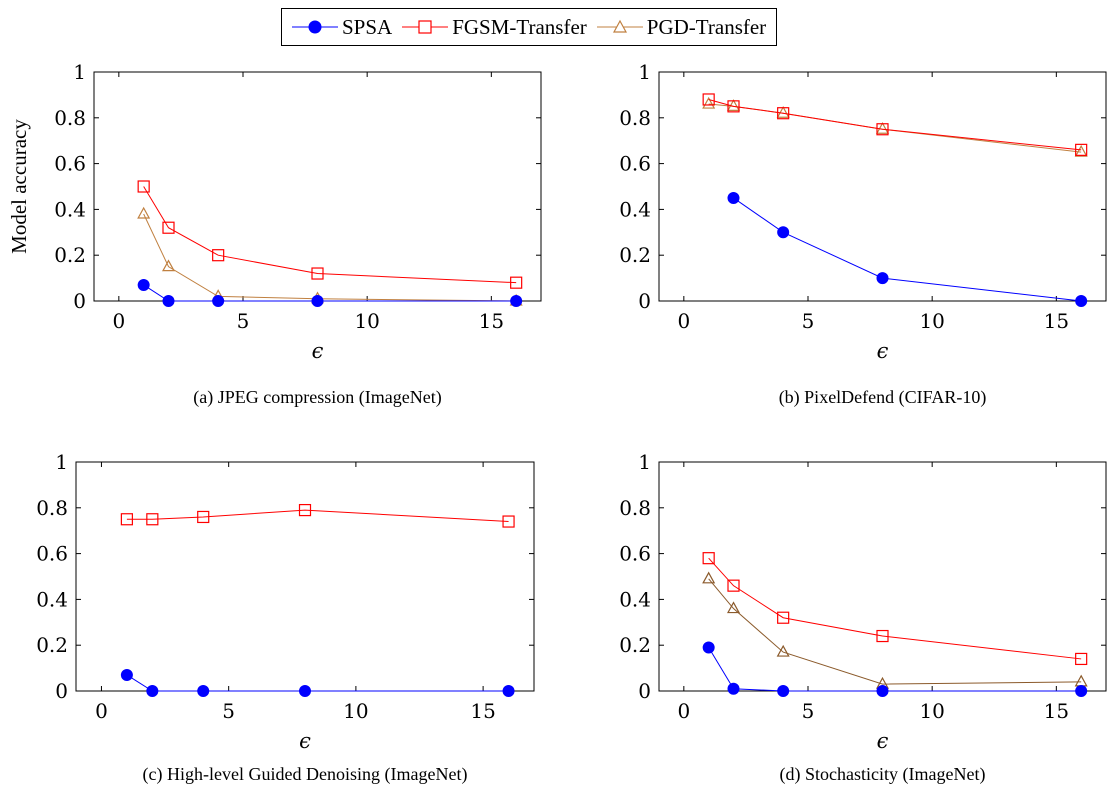 The height and width of the screenshot is (799, 1118). I want to click on panel-caption: (d) Stochasticity (ImageNet), so click(883, 774).